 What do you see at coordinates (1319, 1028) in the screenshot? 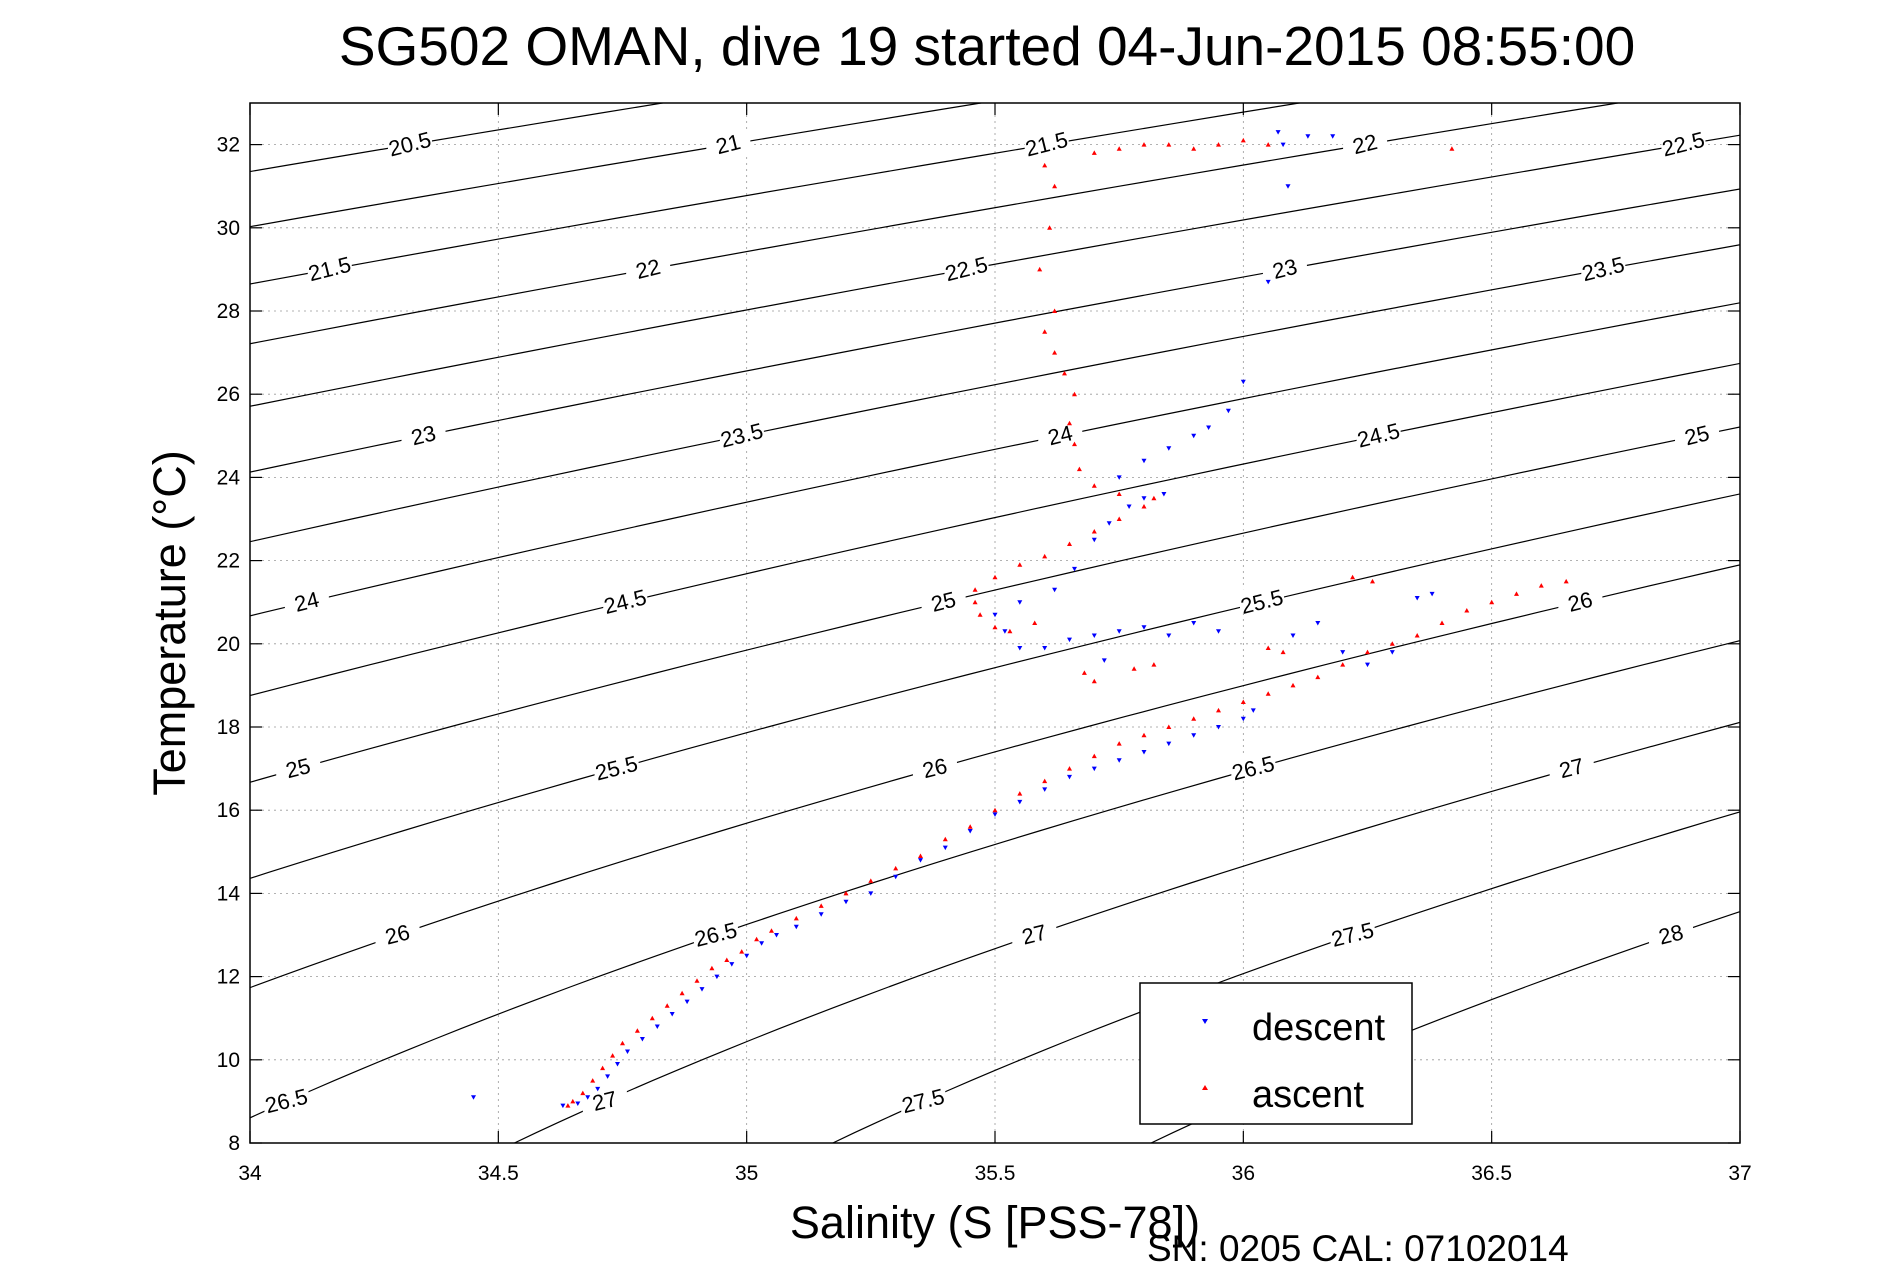
I see `legend-descent-label: descent` at bounding box center [1319, 1028].